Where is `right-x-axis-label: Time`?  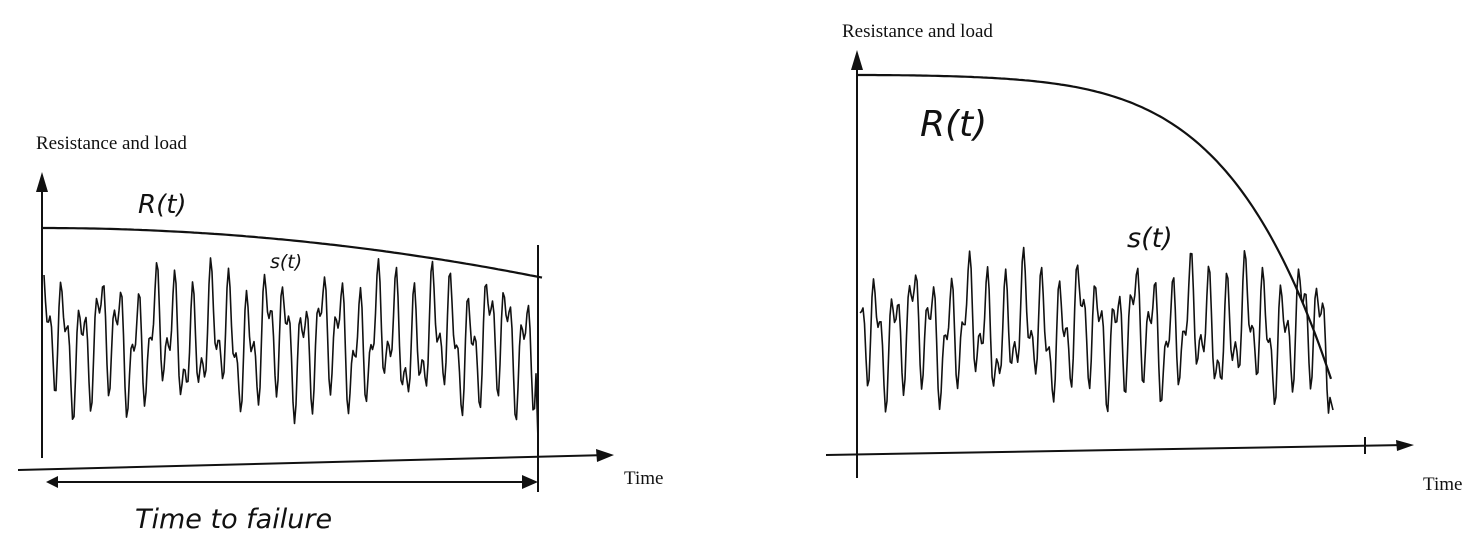 right-x-axis-label: Time is located at coordinates (1442, 484).